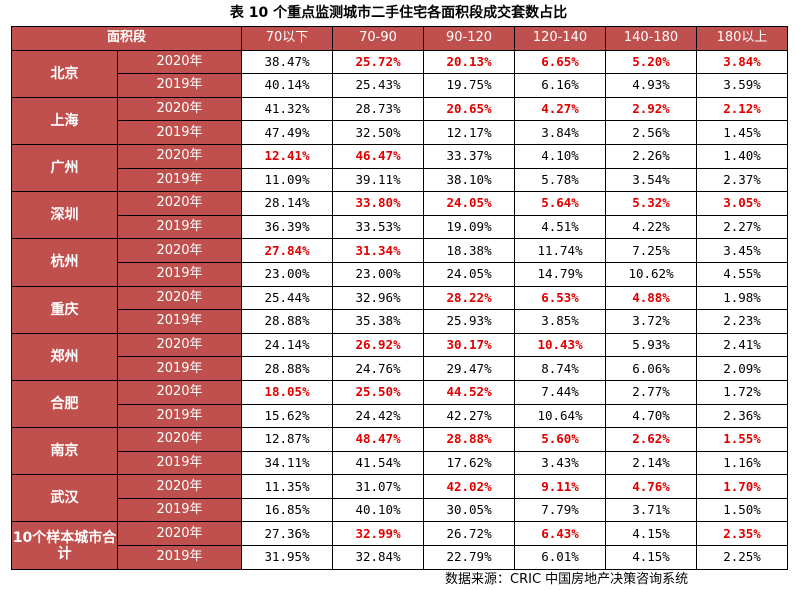 The width and height of the screenshot is (797, 590). What do you see at coordinates (567, 579) in the screenshot?
I see `data-source-note: 数据来源：CRIC 中国房地产决策咨询系统` at bounding box center [567, 579].